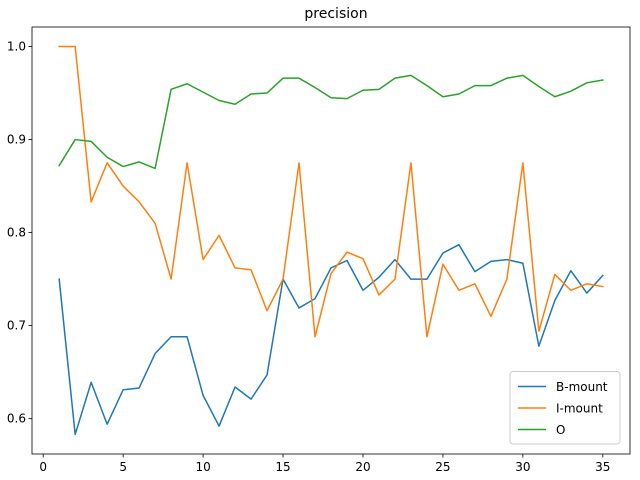 The height and width of the screenshot is (480, 640). What do you see at coordinates (16, 47) in the screenshot?
I see `y-tick-label: 1.0` at bounding box center [16, 47].